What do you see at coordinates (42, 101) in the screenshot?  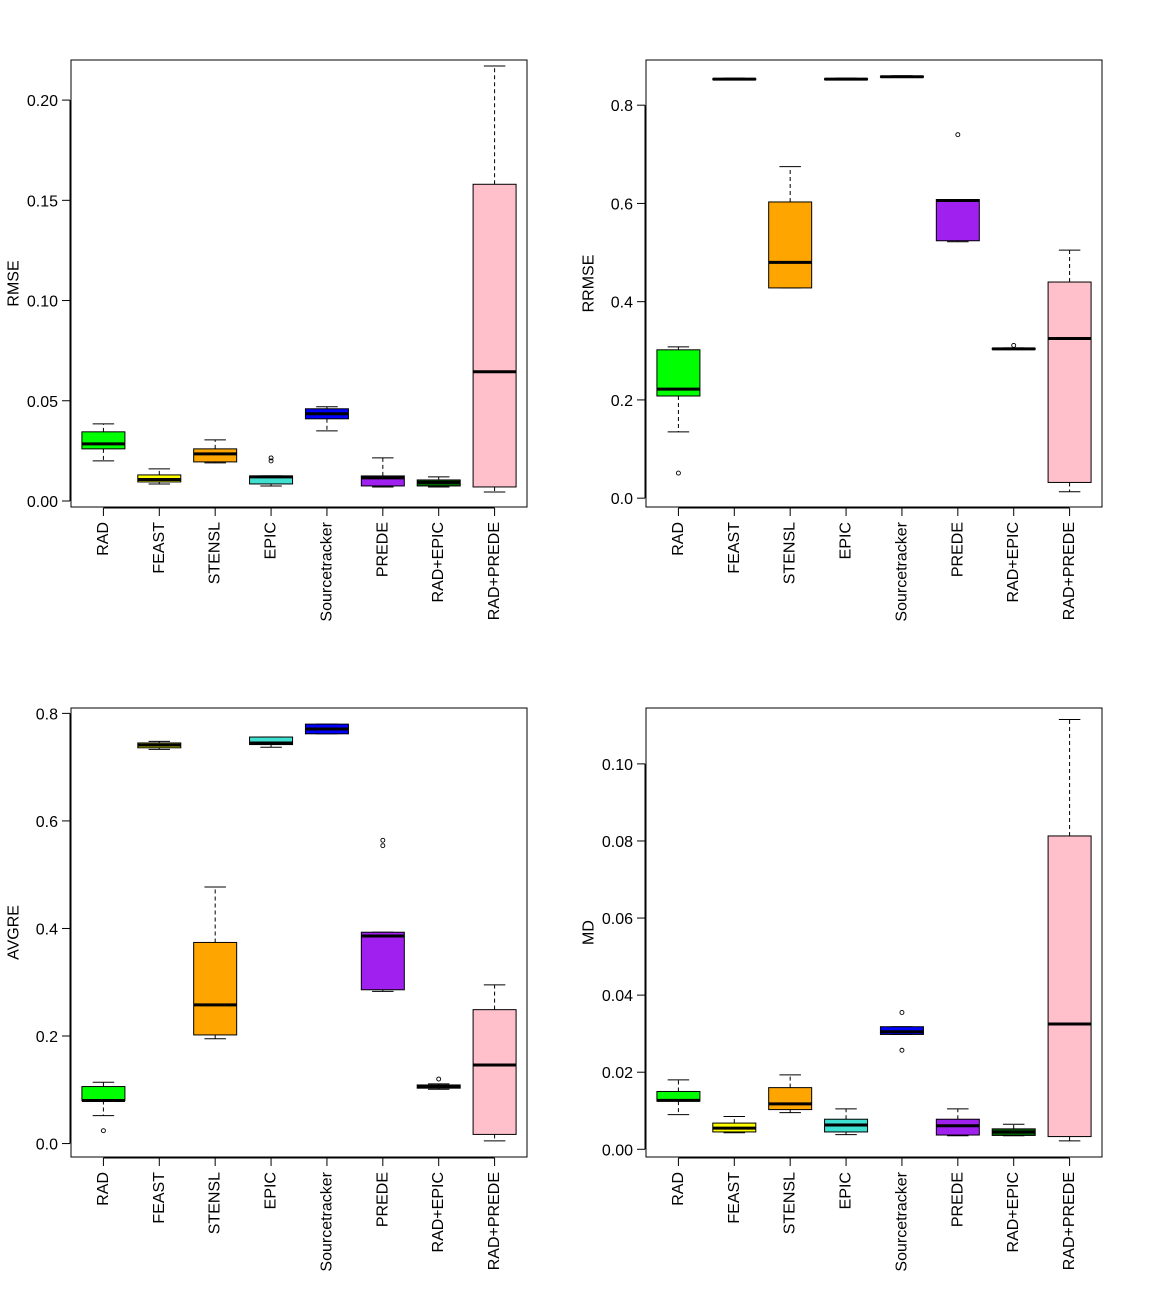 I see `y-tick-label: 0.20` at bounding box center [42, 101].